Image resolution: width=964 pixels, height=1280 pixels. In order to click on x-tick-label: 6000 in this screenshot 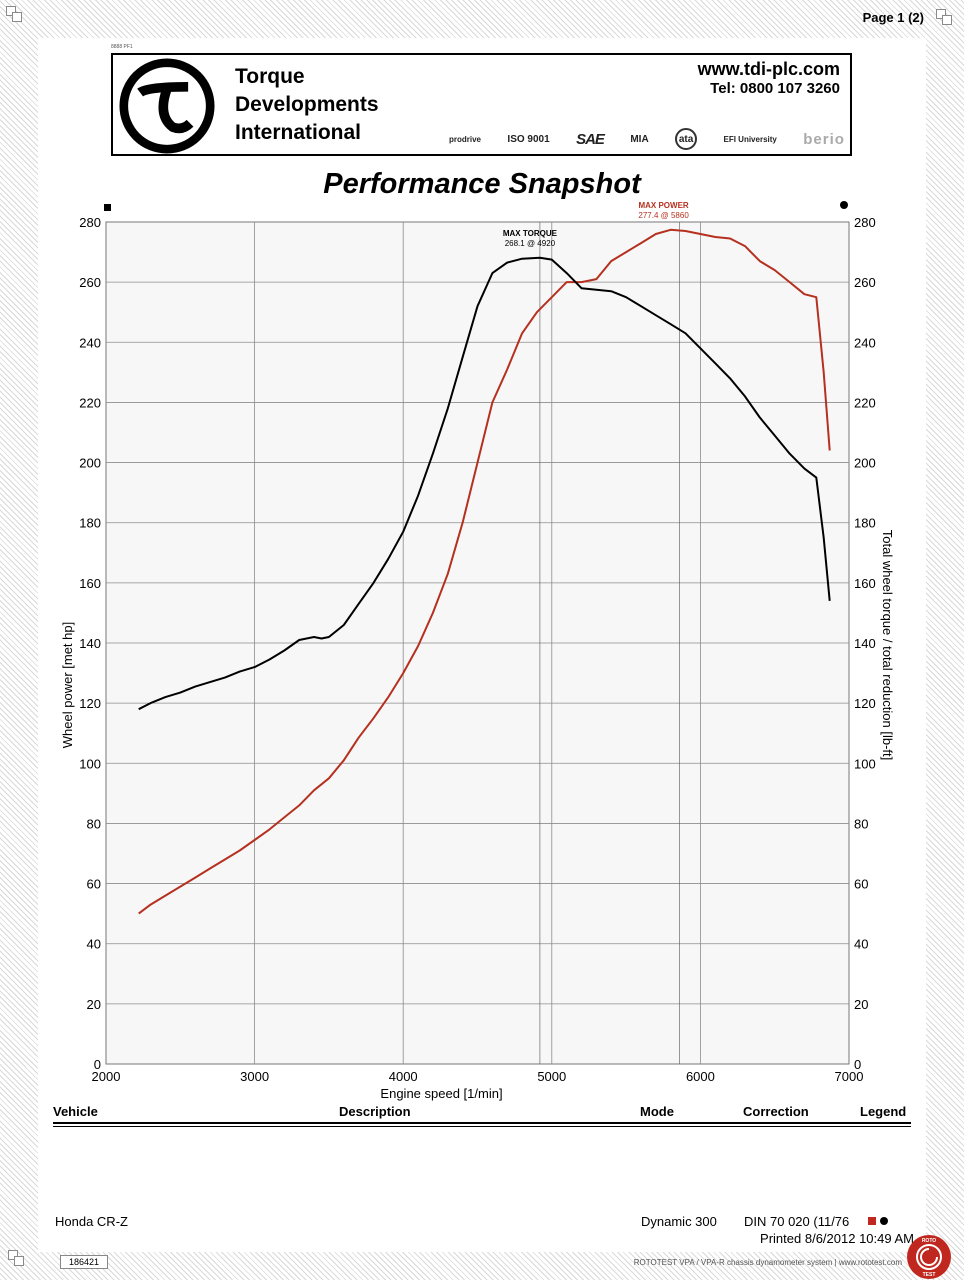, I will do `click(700, 1076)`.